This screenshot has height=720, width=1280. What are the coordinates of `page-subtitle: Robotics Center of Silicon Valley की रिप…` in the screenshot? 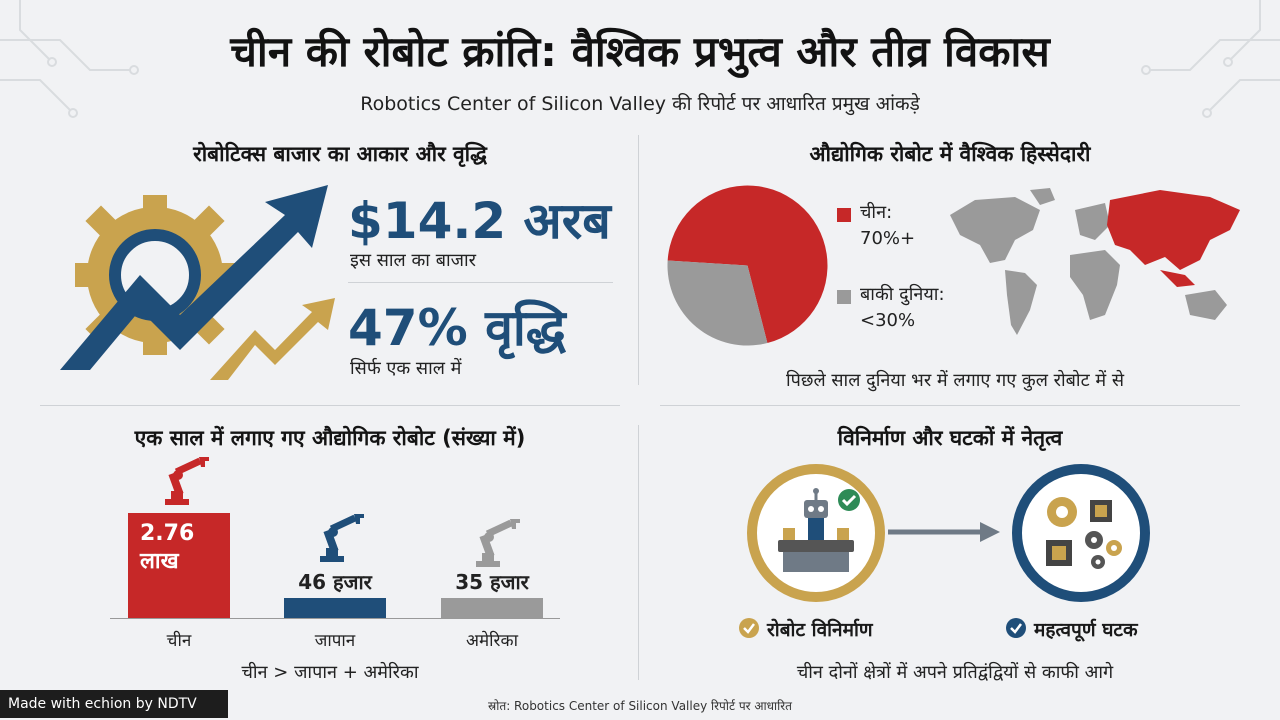 It's located at (640, 104).